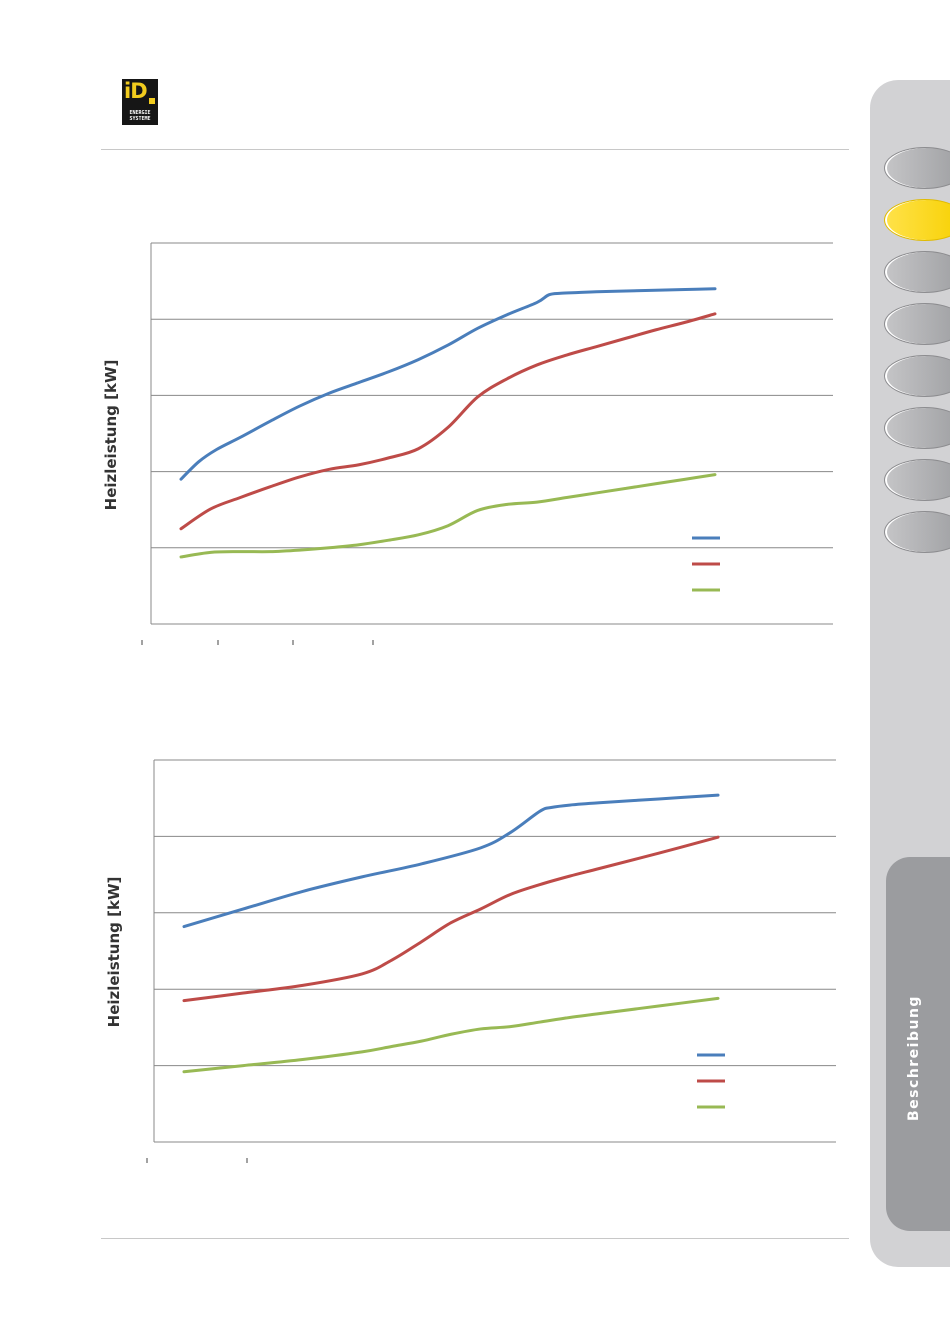  What do you see at coordinates (475, 149) in the screenshot?
I see `header-divider` at bounding box center [475, 149].